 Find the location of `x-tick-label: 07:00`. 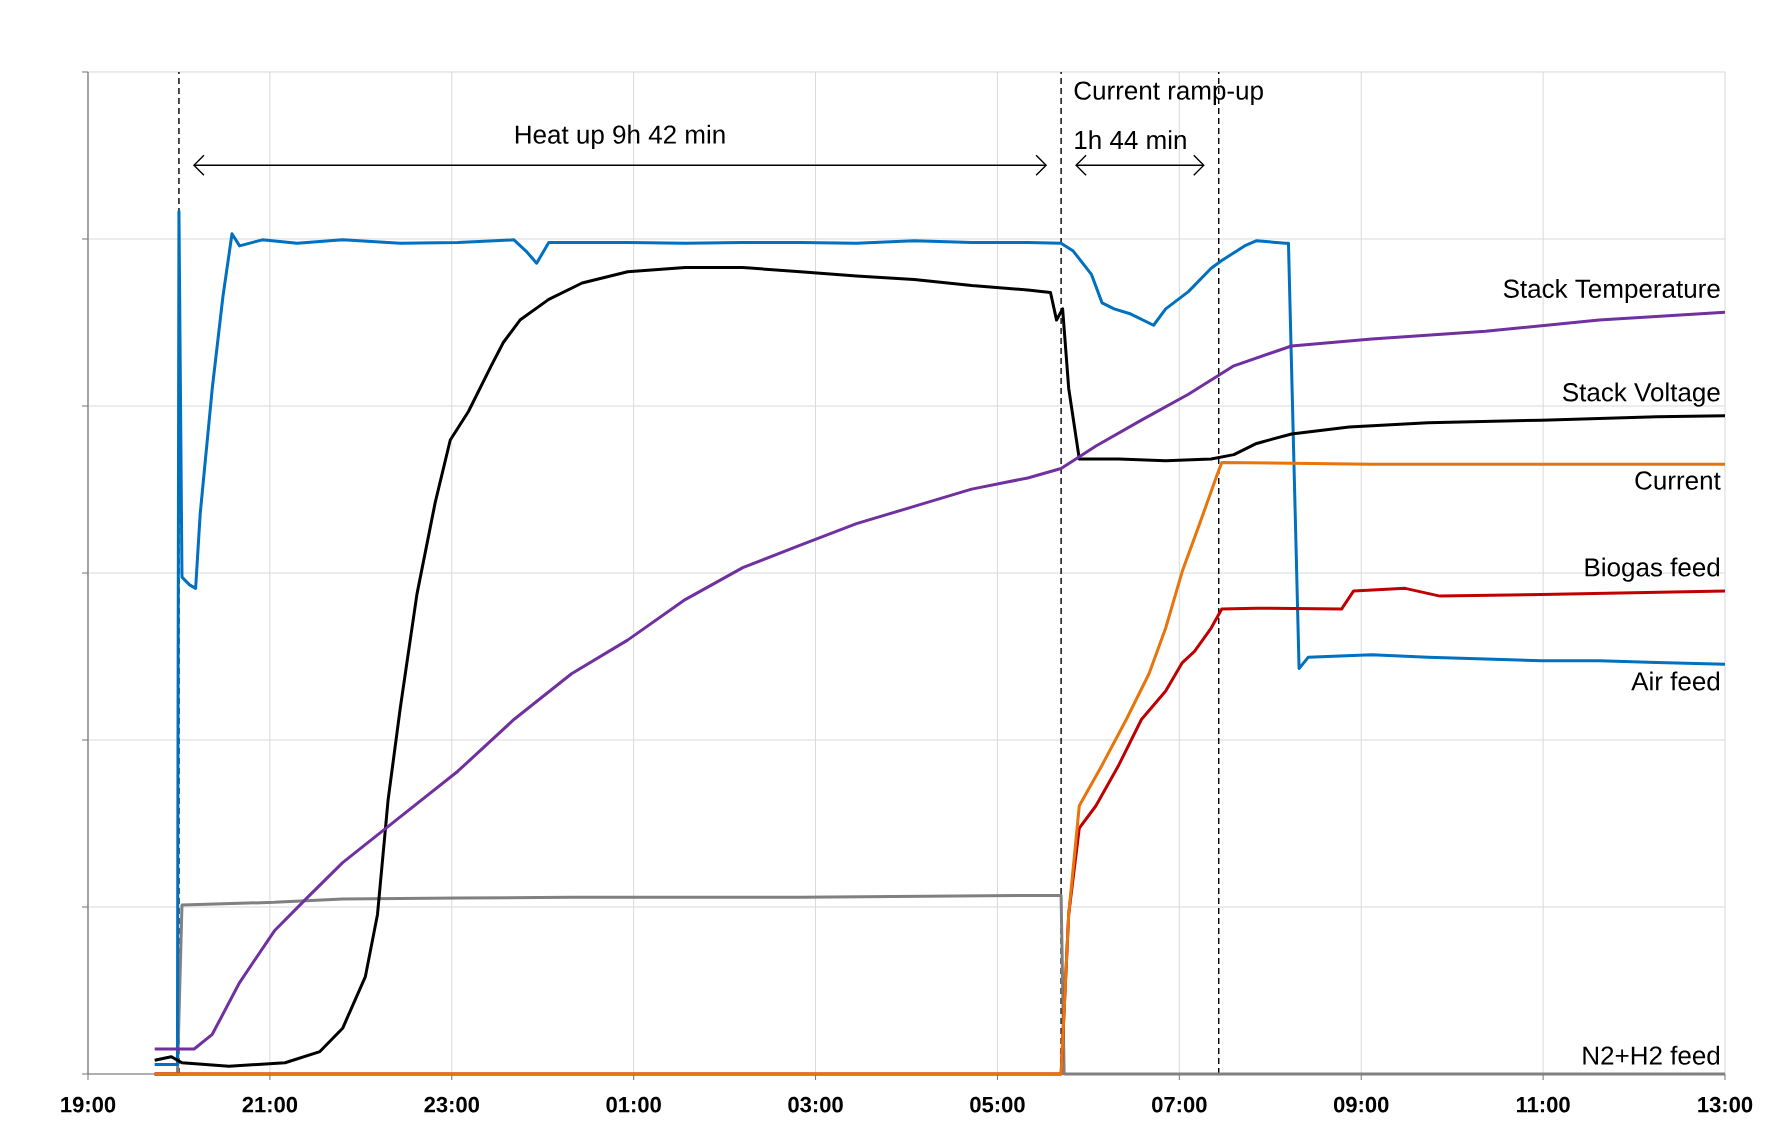

x-tick-label: 07:00 is located at coordinates (1179, 1104).